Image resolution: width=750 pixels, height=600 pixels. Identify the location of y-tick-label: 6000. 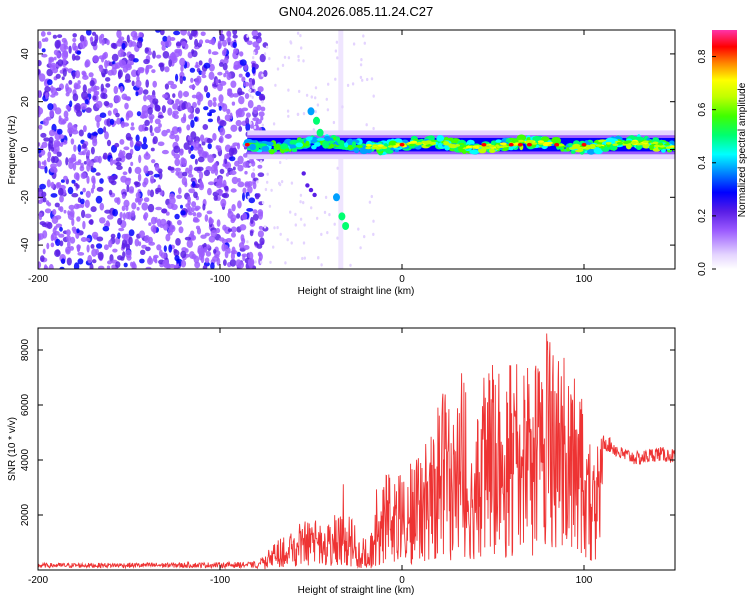
(25, 404).